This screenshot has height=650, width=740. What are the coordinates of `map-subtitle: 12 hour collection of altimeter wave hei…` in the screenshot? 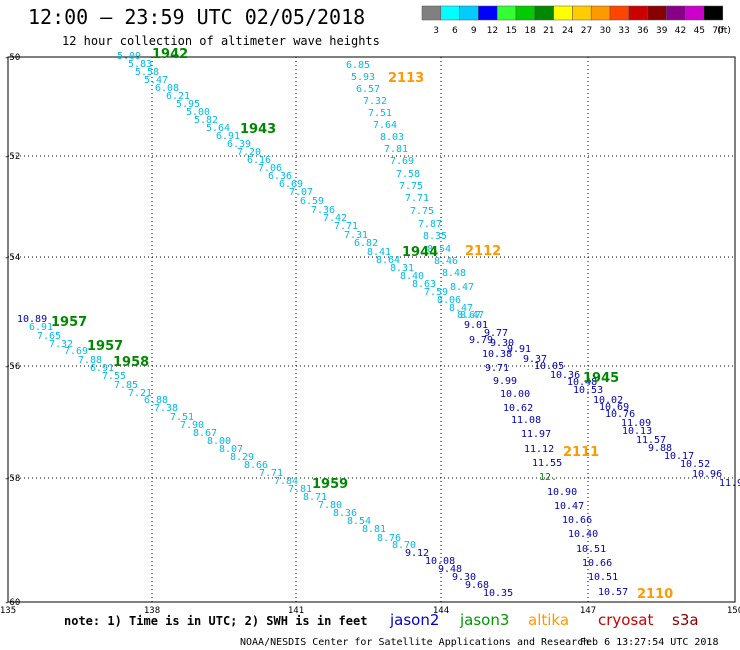 It's located at (221, 41).